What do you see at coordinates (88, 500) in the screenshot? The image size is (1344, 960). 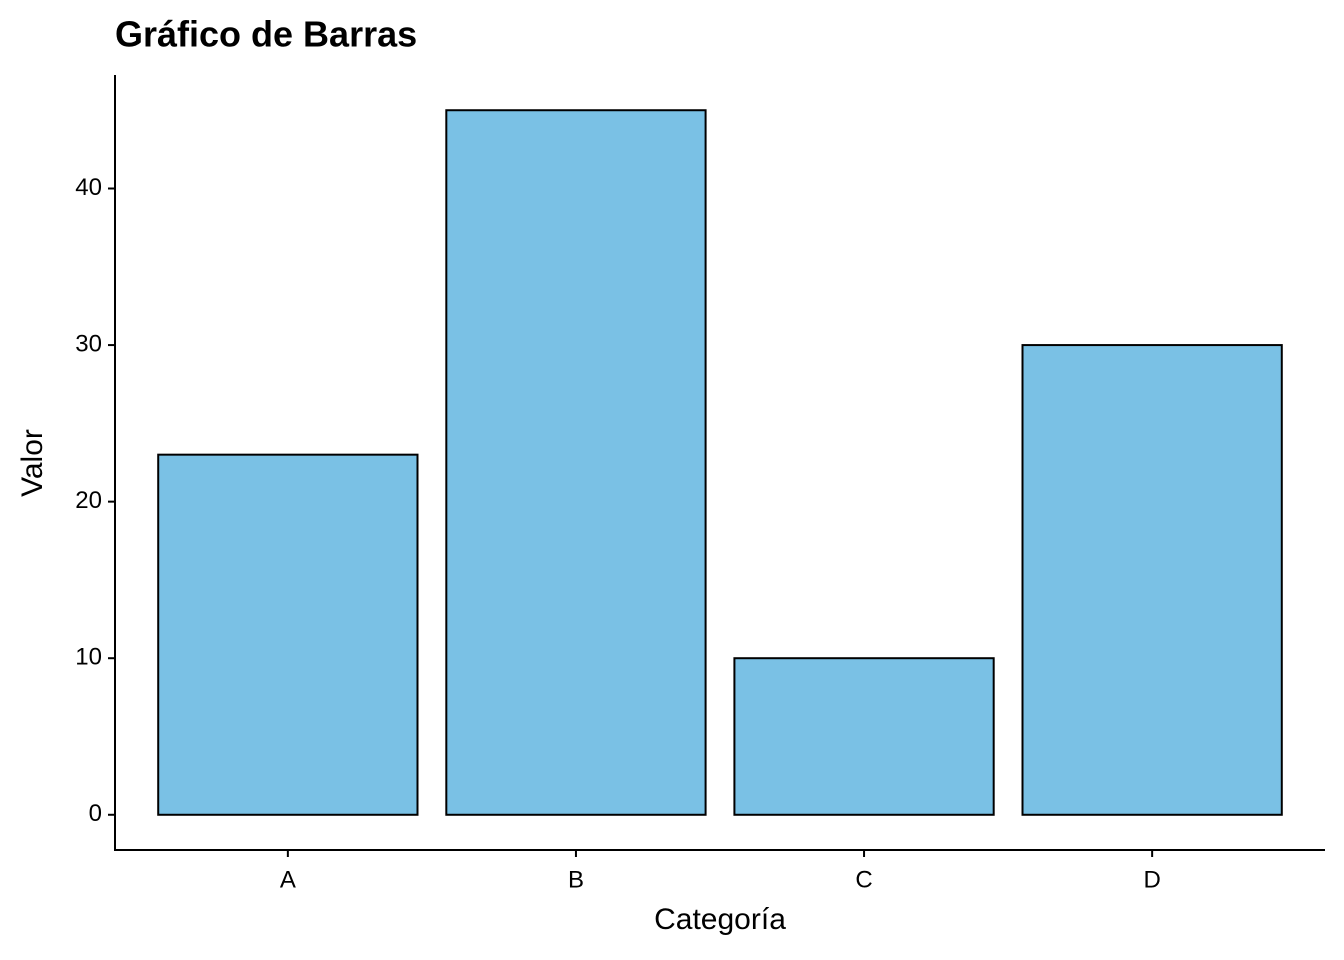 I see `y-tick-label: 20` at bounding box center [88, 500].